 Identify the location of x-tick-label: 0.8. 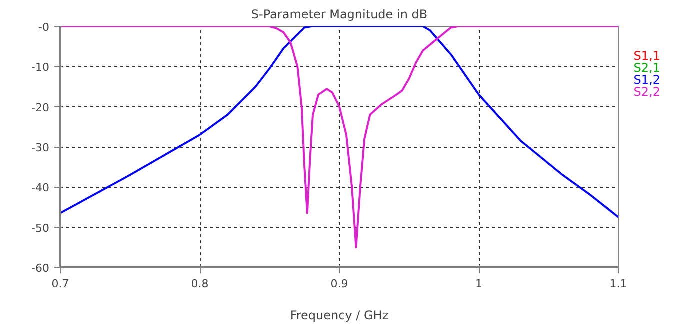
(200, 284).